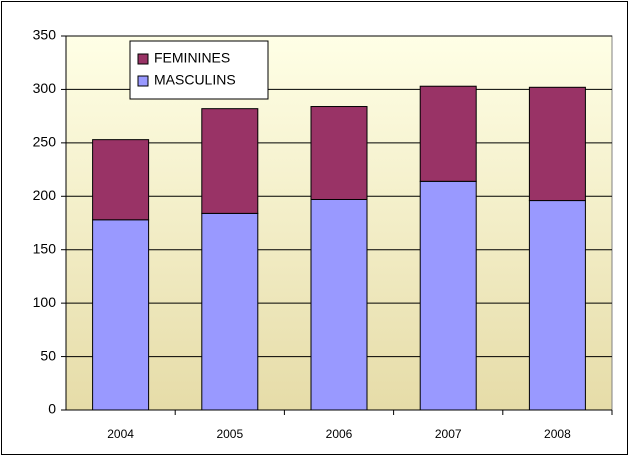 The width and height of the screenshot is (629, 461). What do you see at coordinates (48, 355) in the screenshot?
I see `y-tick-label: 50` at bounding box center [48, 355].